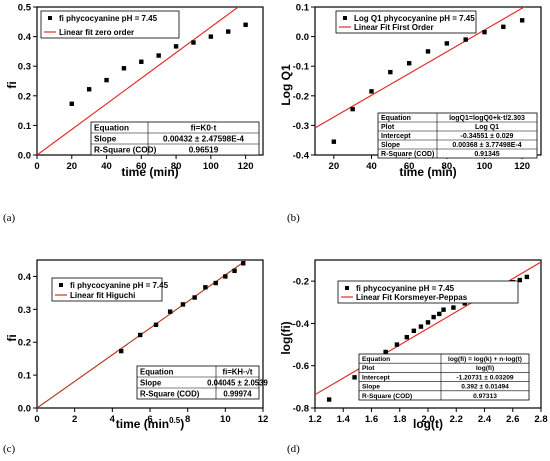  Describe the element at coordinates (522, 166) in the screenshot. I see `x-tick-label: 120` at that location.